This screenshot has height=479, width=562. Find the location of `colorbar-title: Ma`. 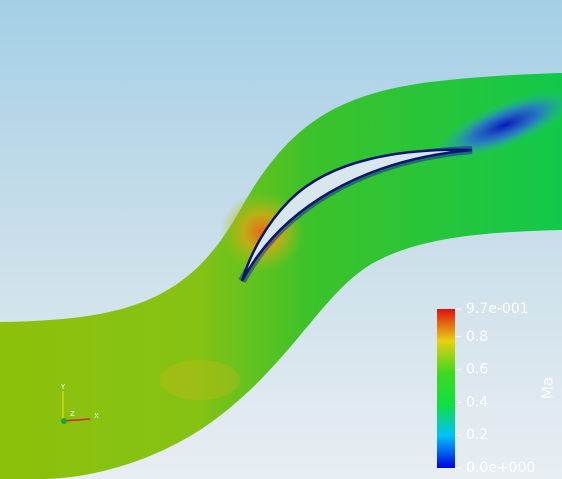

colorbar-title: Ma is located at coordinates (548, 388).